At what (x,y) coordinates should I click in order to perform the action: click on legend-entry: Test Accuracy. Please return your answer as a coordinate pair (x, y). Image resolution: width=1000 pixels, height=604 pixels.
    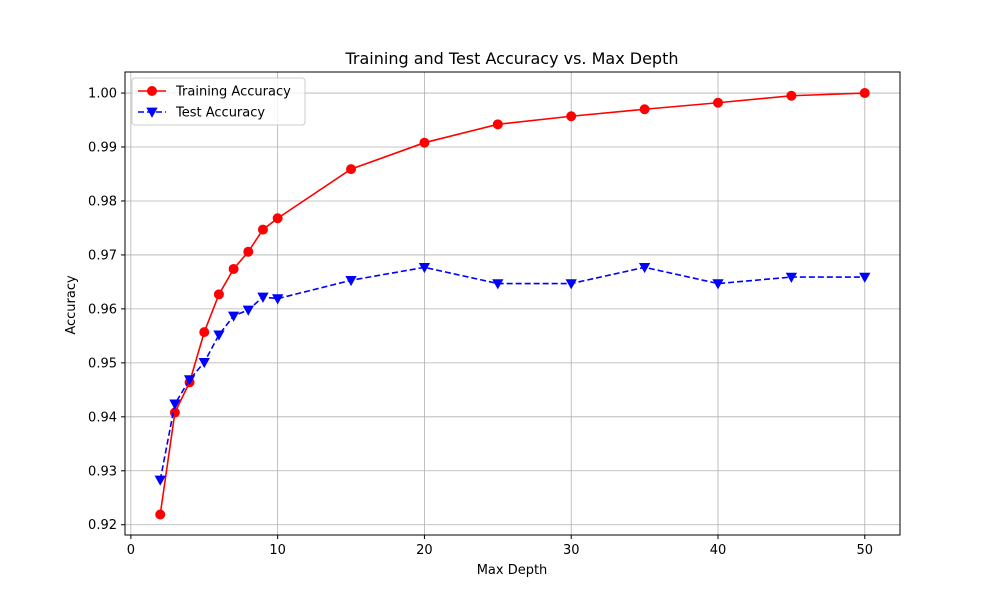
    Looking at the image, I should click on (201, 113).